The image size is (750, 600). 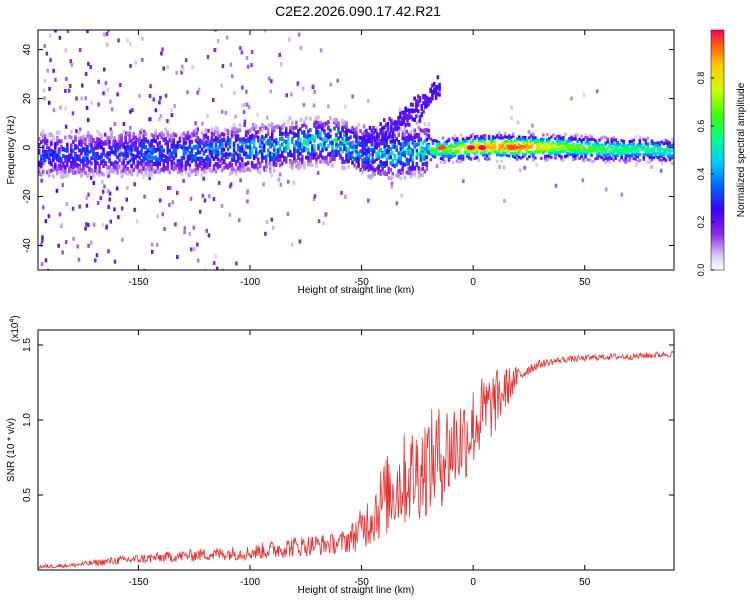 I want to click on heatmap-x-tick-label: -150, so click(x=138, y=282).